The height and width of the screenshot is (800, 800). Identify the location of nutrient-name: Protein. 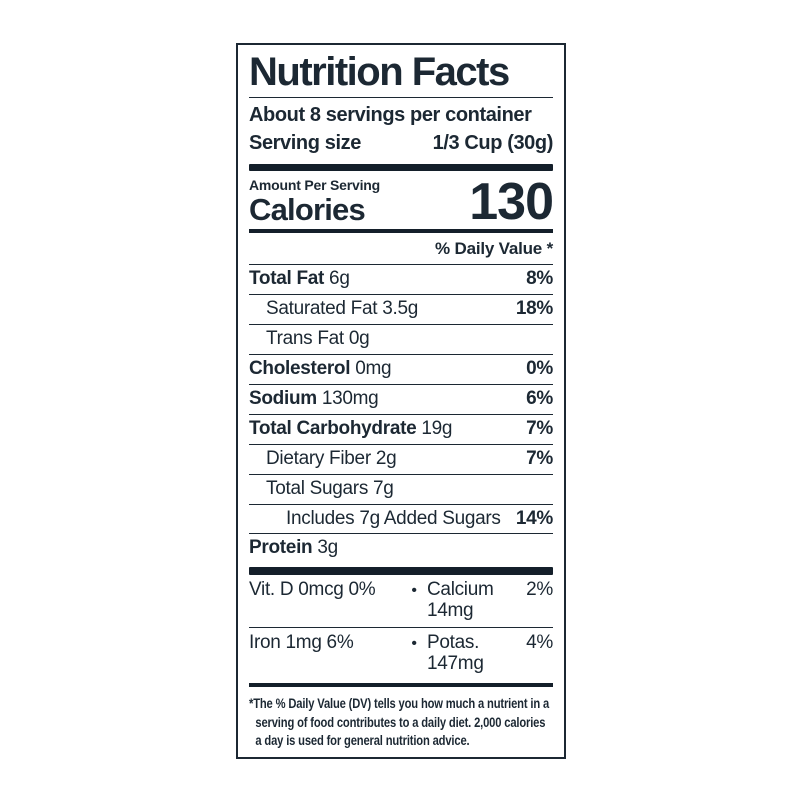
(281, 548).